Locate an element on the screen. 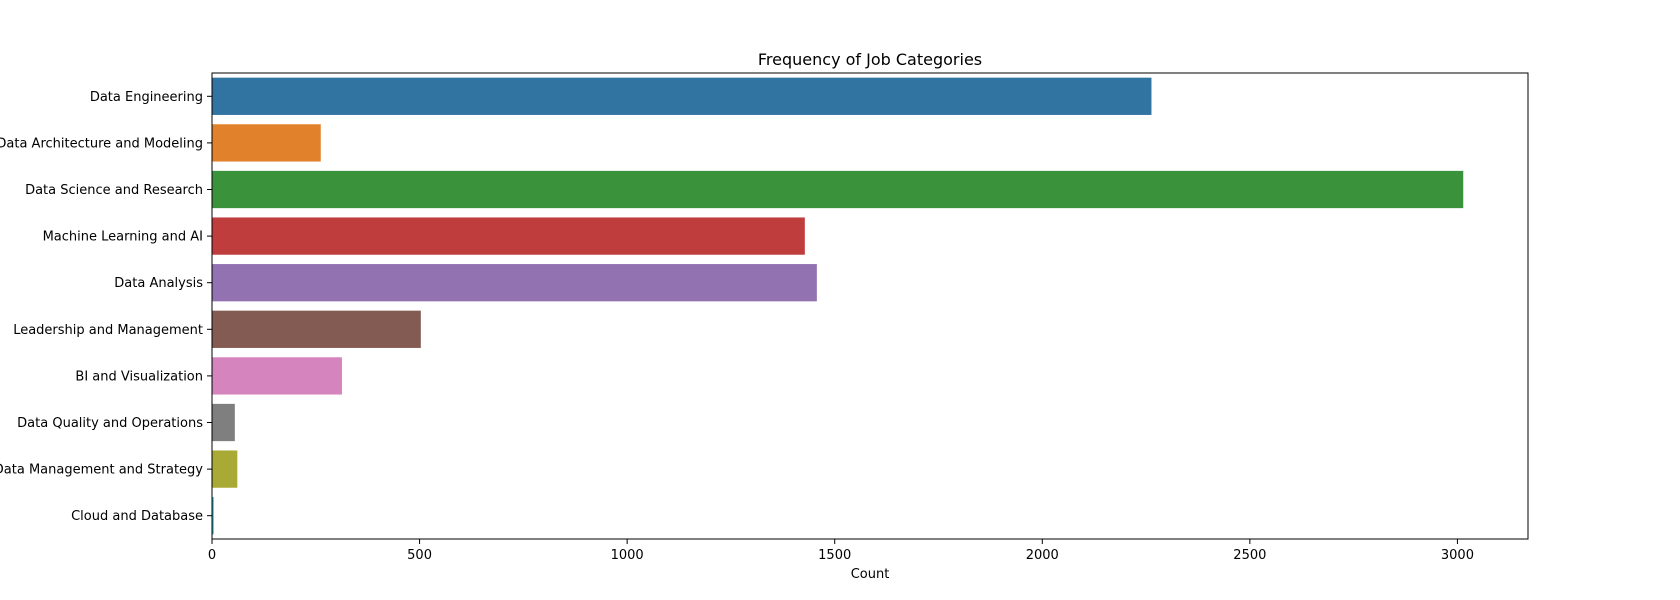 Image resolution: width=1680 pixels, height=600 pixels. y-tick-label: Data Management and Strategy is located at coordinates (101, 470).